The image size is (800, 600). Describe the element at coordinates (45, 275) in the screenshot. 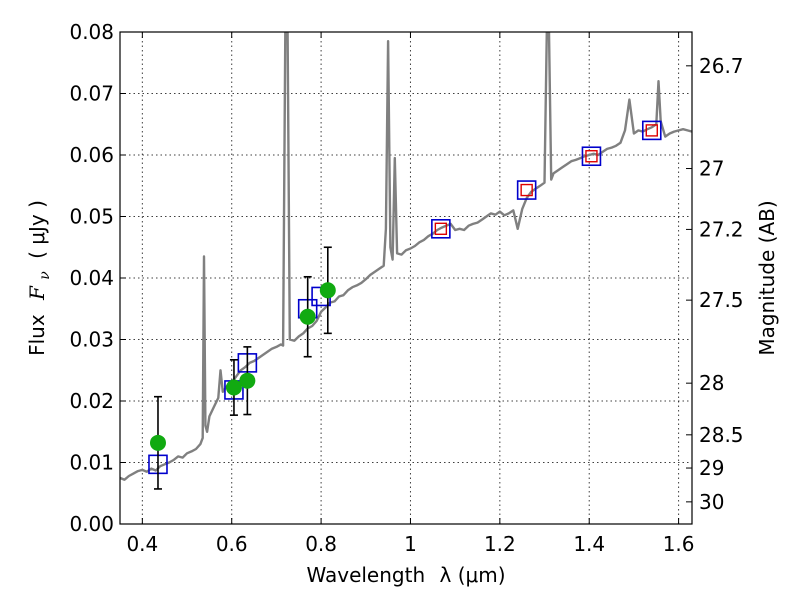

I see `y-axis-label-subscript: ν` at that location.